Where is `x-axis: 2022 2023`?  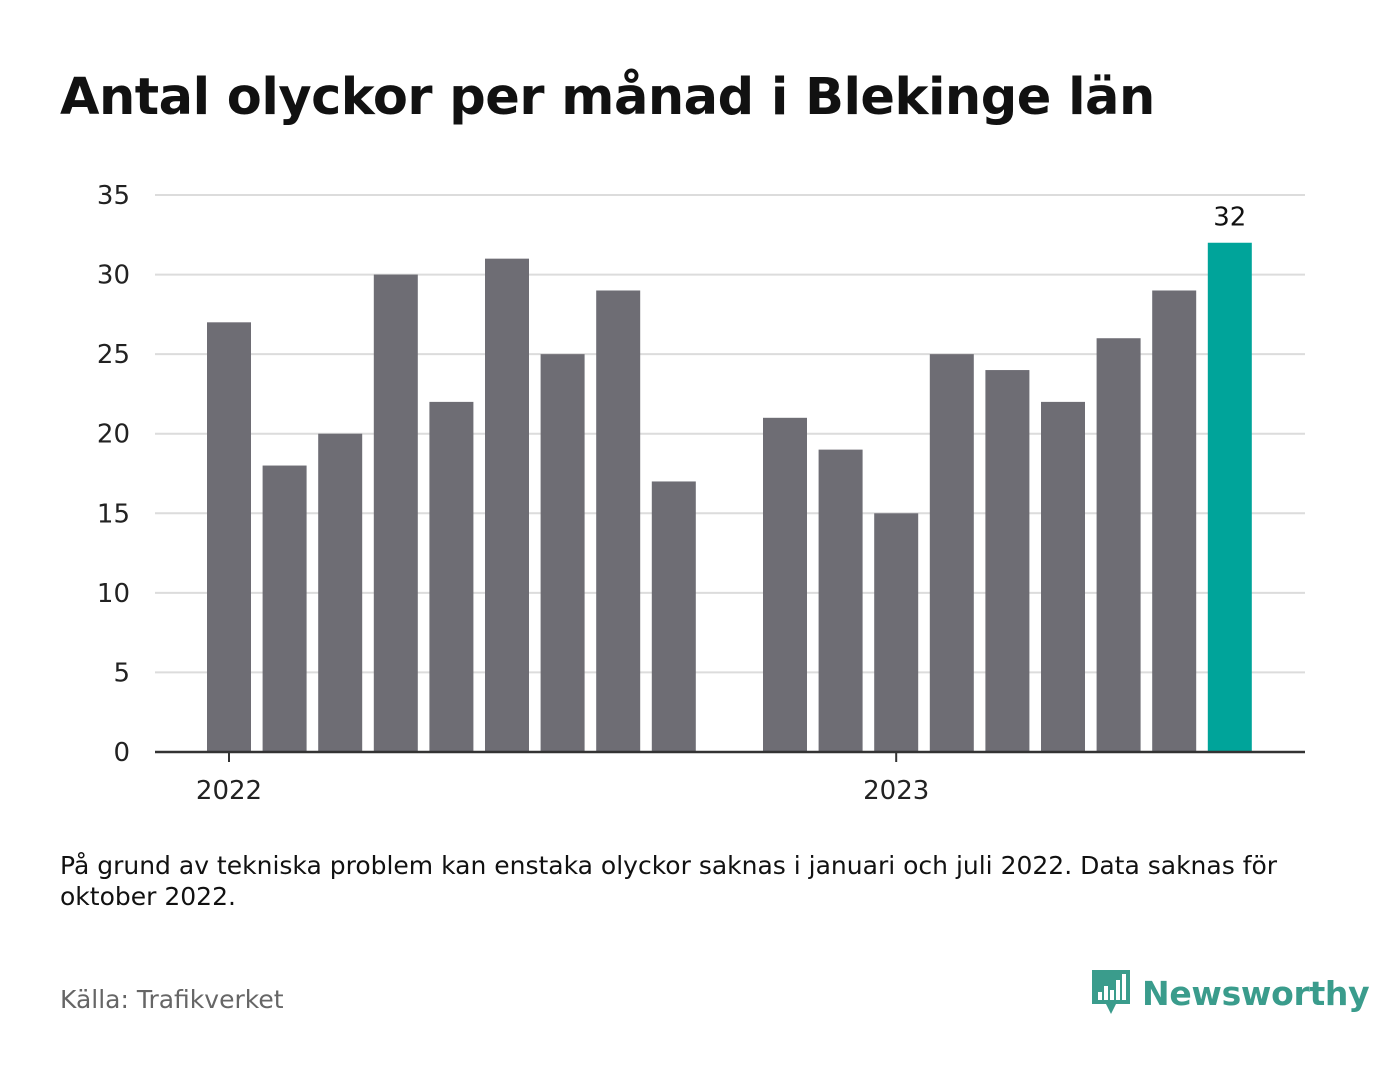
x-axis: 2022 2023 is located at coordinates (730, 778).